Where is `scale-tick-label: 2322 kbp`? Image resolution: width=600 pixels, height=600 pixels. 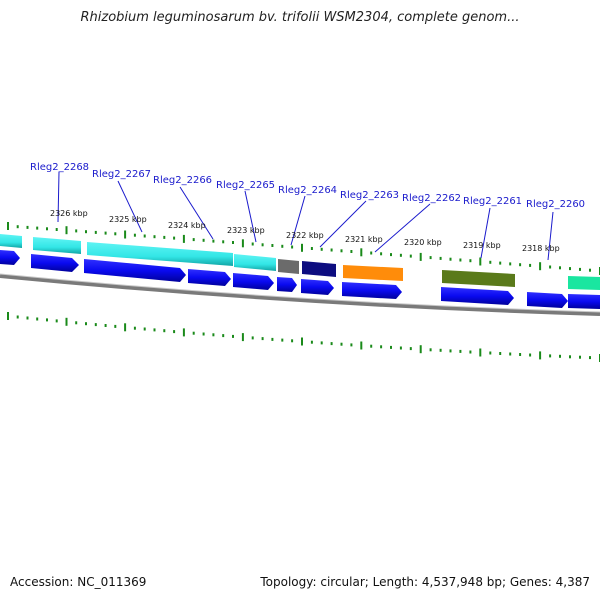
scale-tick-label: 2322 kbp is located at coordinates (305, 235).